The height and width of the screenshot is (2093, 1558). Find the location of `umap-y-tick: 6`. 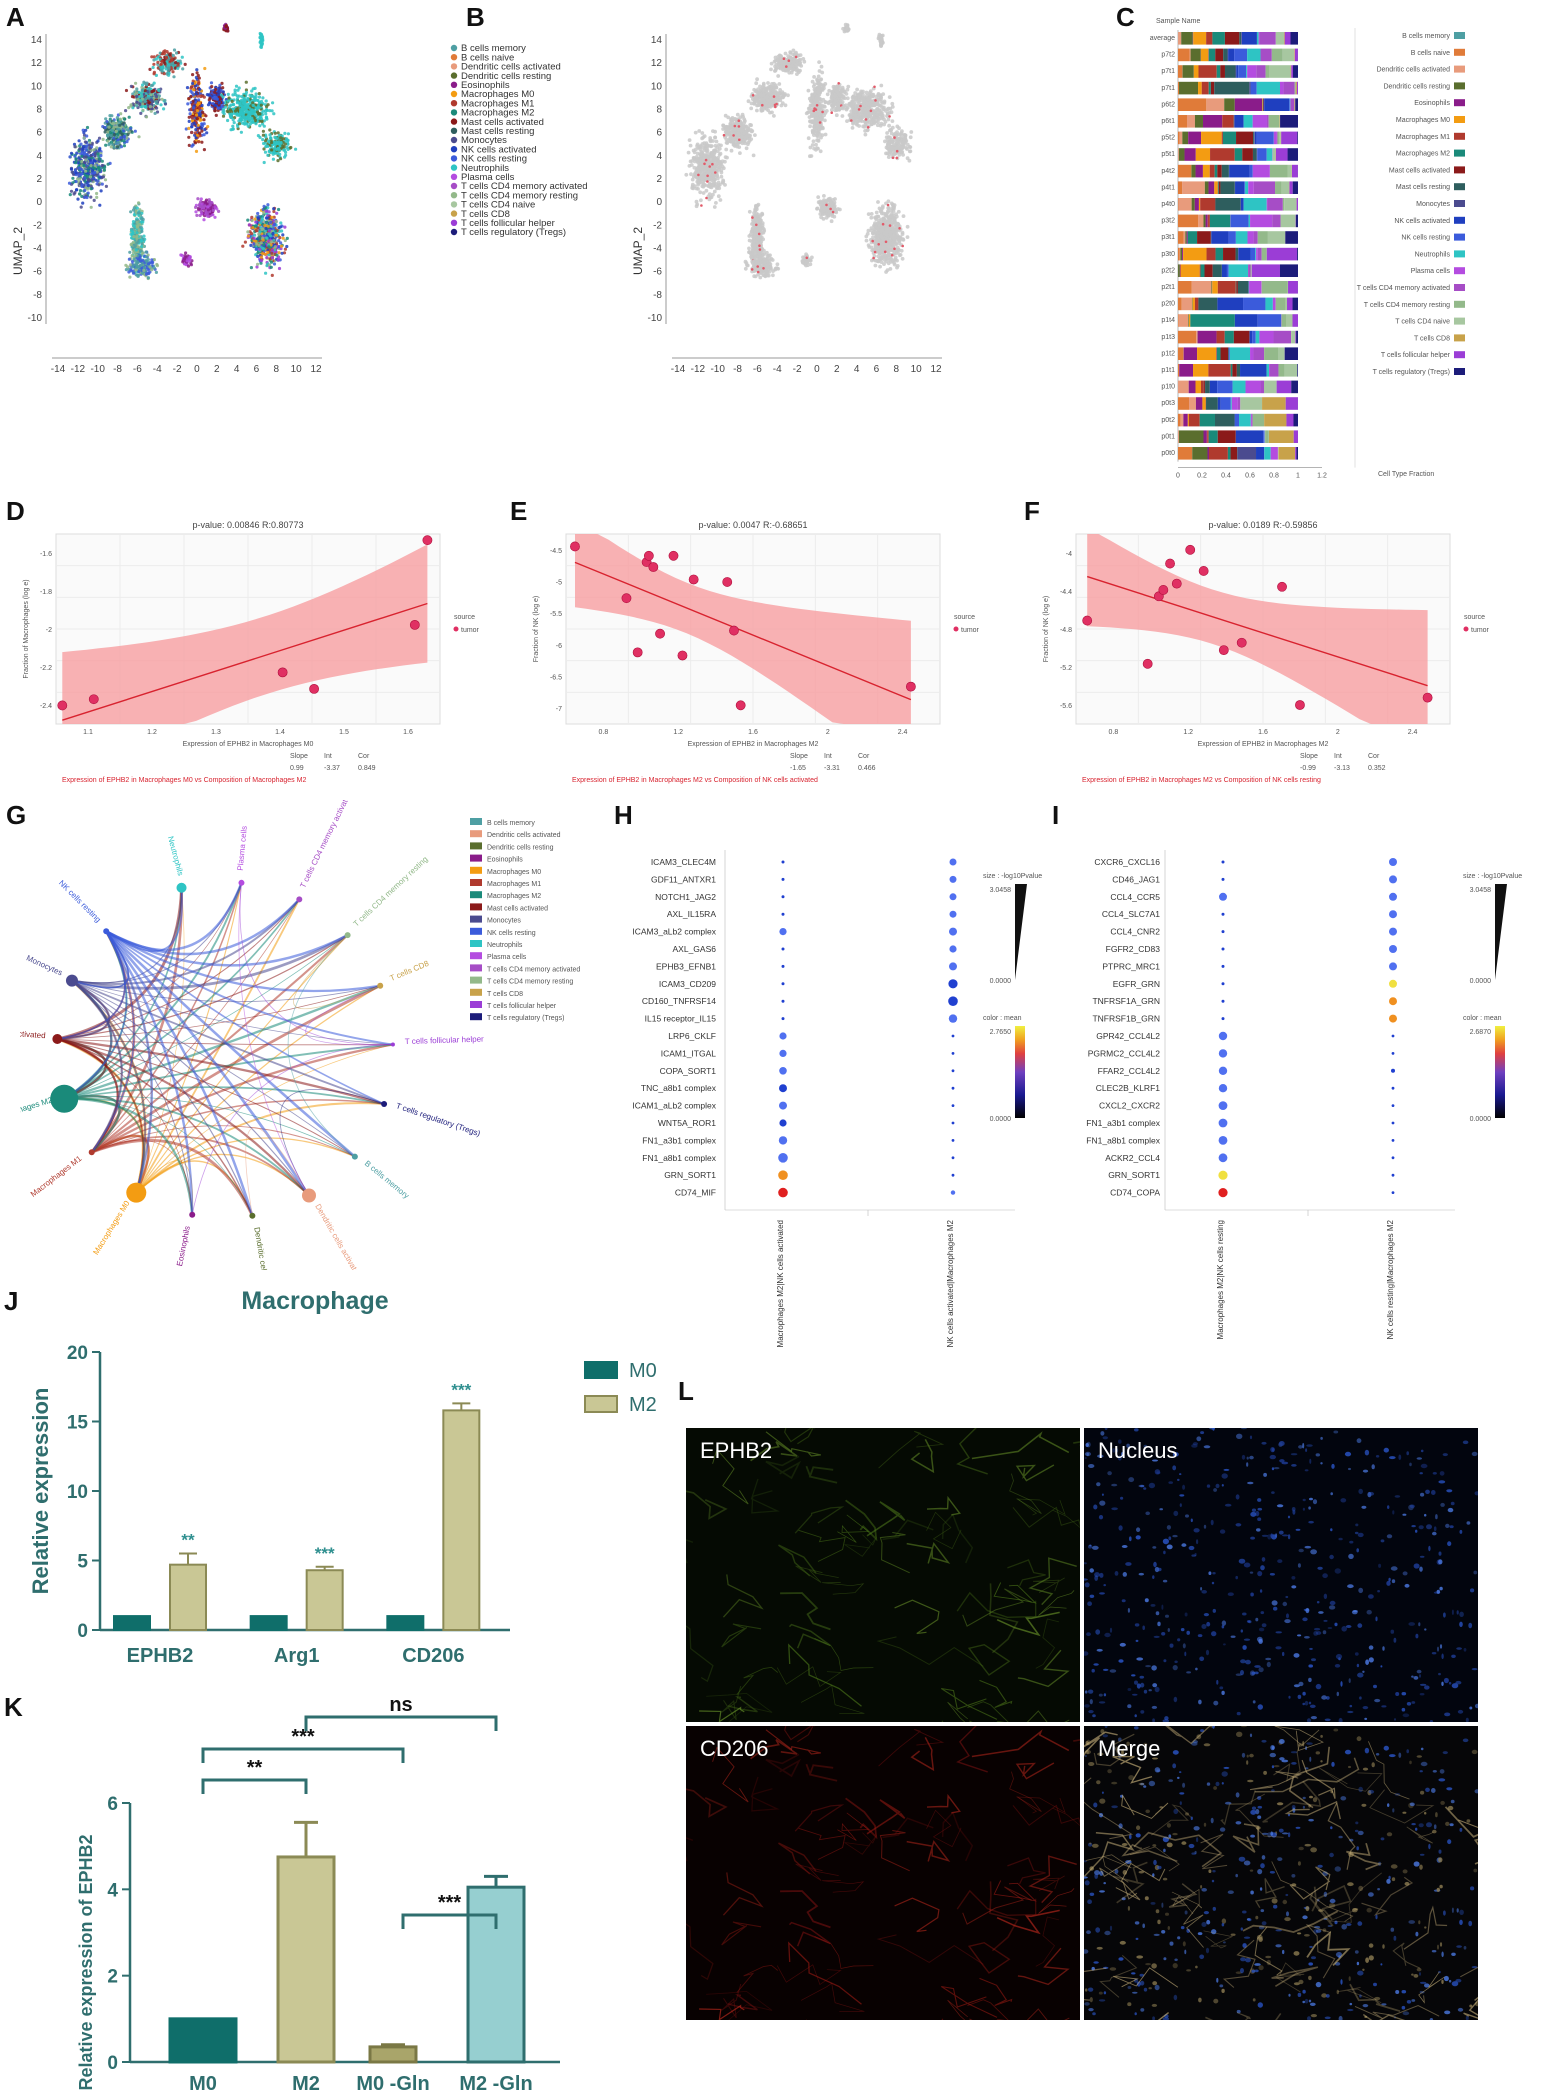

umap-y-tick: 6 is located at coordinates (659, 133).